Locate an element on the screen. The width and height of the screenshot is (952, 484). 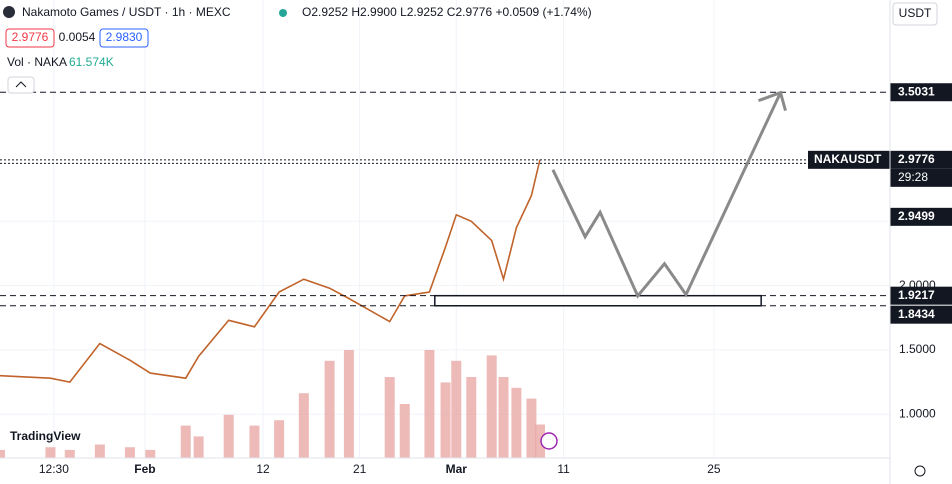
ask: 2.9830 is located at coordinates (124, 37).